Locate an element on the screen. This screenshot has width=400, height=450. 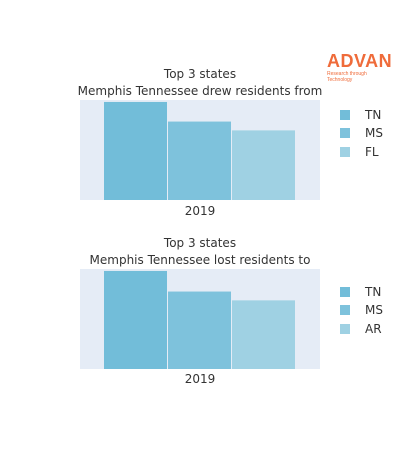
chart-2-legend-label-2: MS is located at coordinates (374, 310).